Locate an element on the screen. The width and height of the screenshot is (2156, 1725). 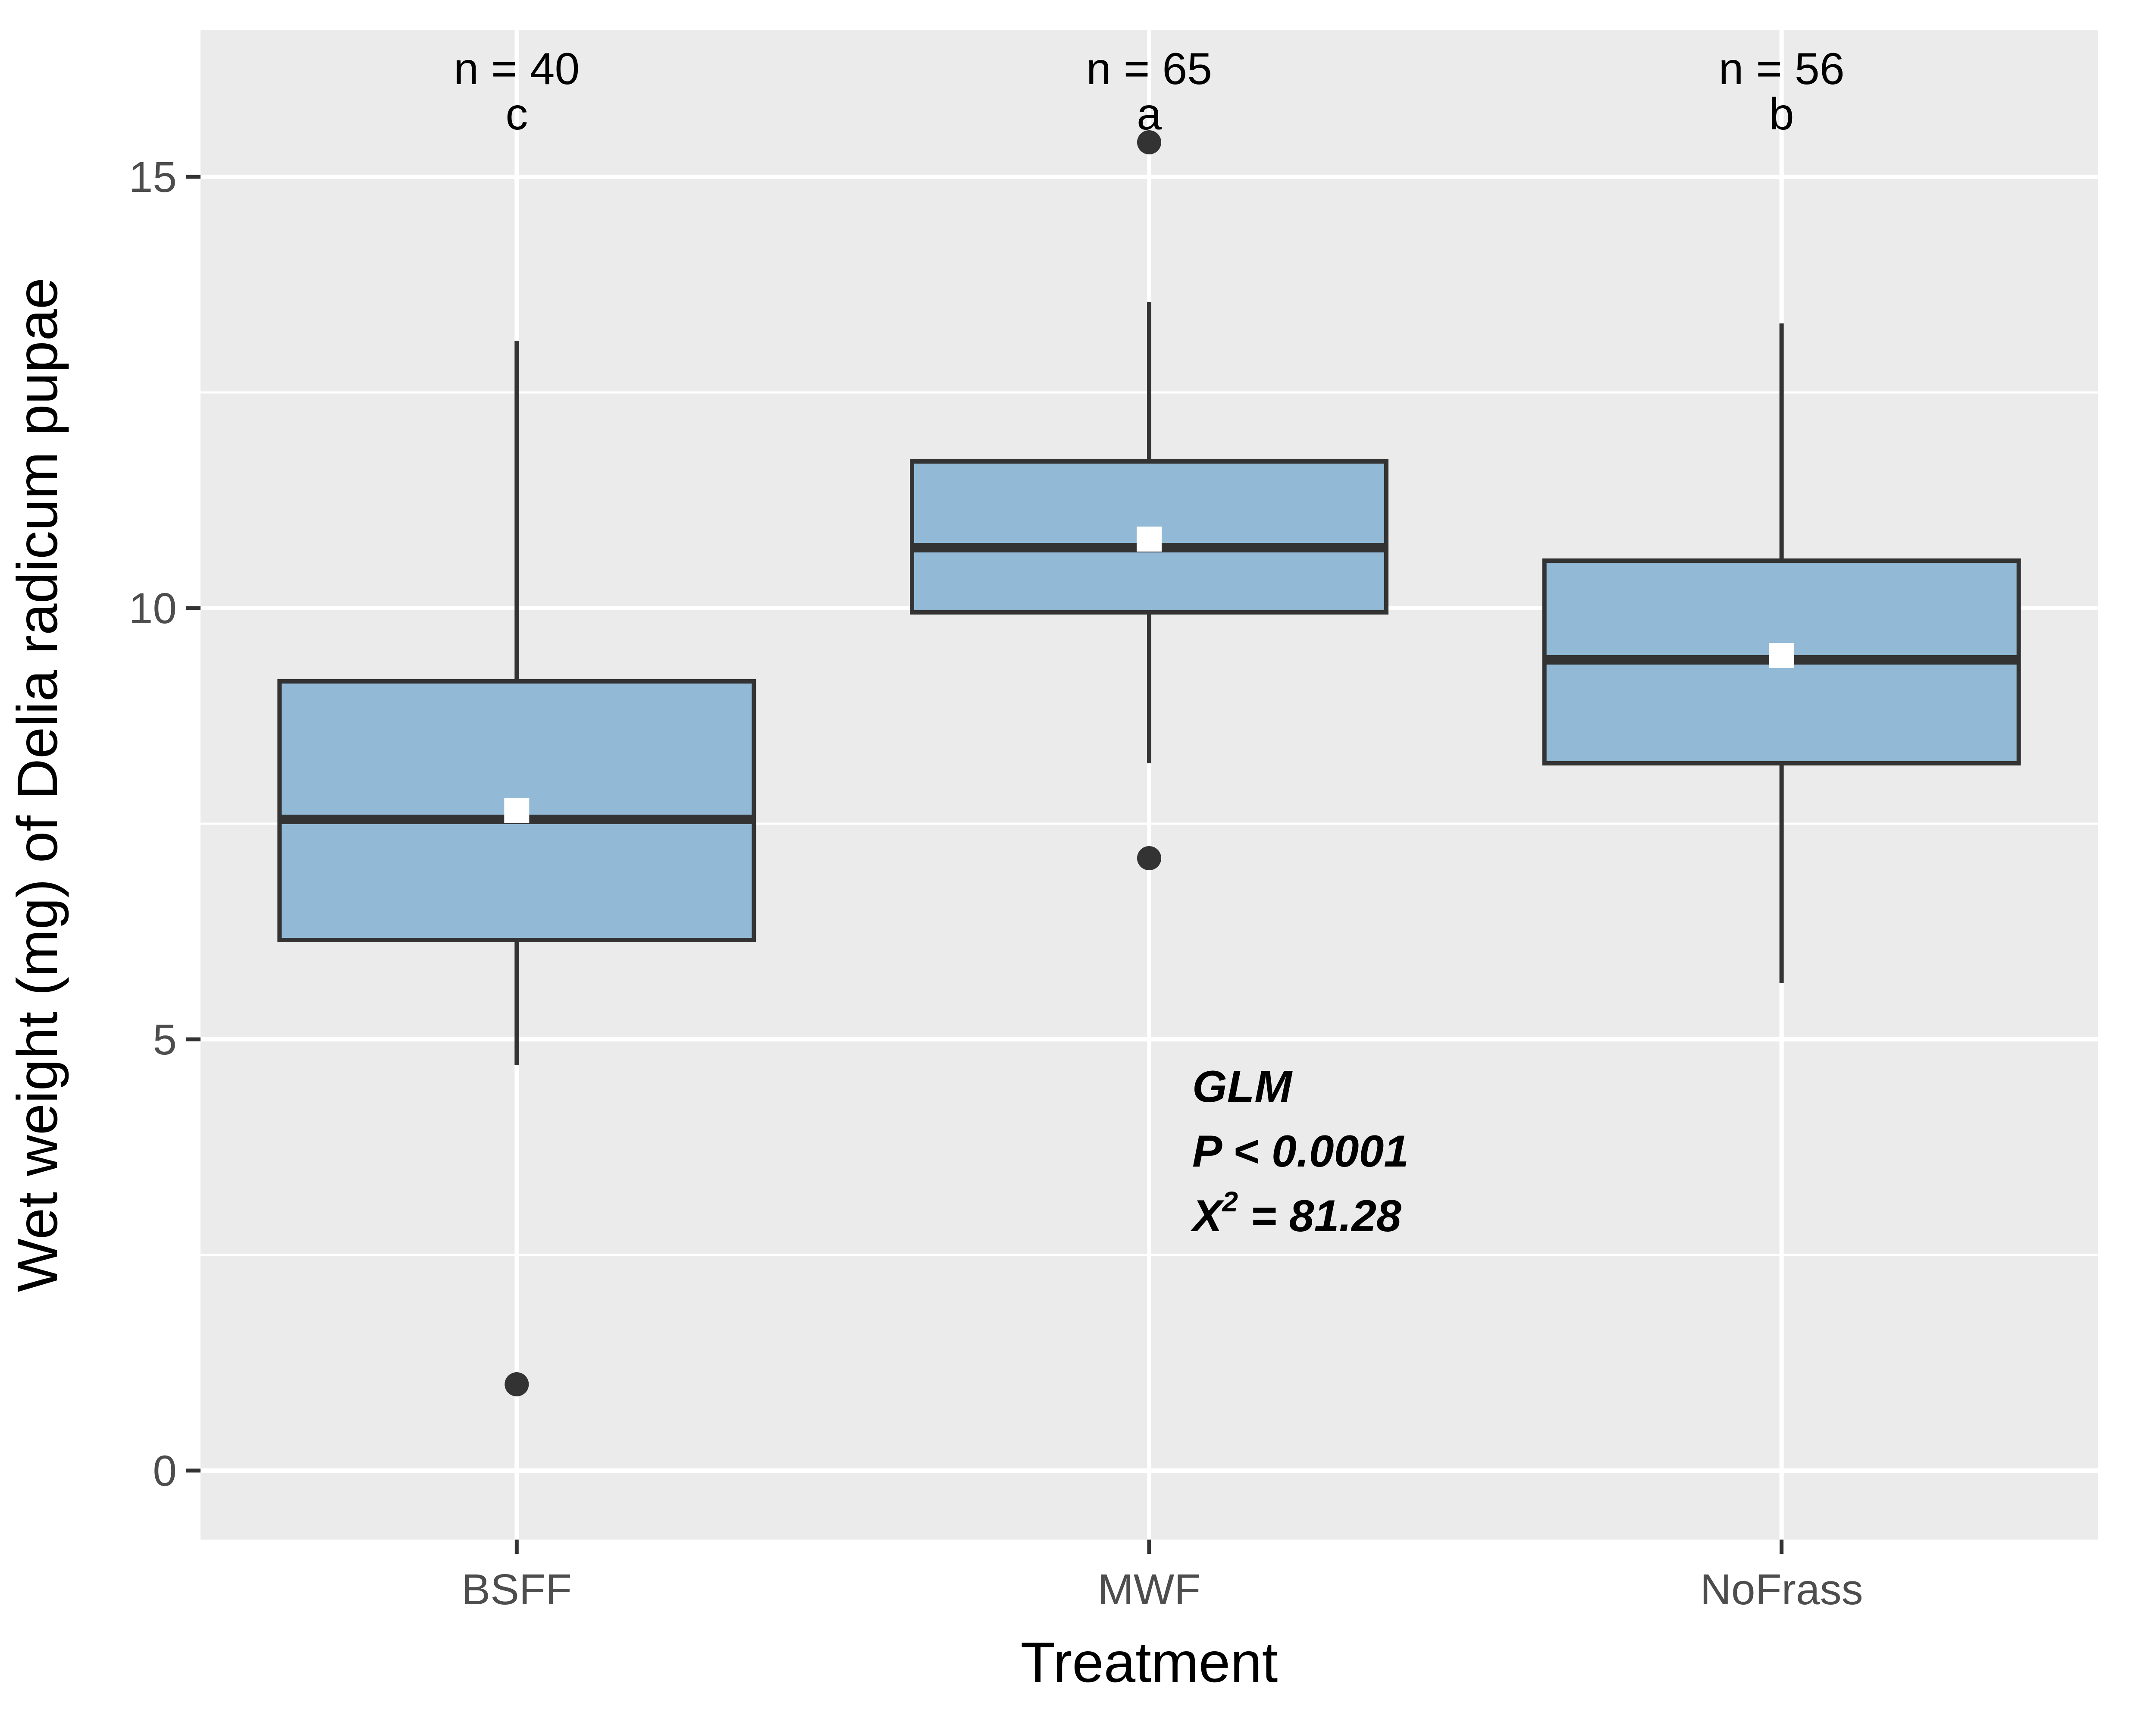
y-tick-label-3: 15 is located at coordinates (153, 177).